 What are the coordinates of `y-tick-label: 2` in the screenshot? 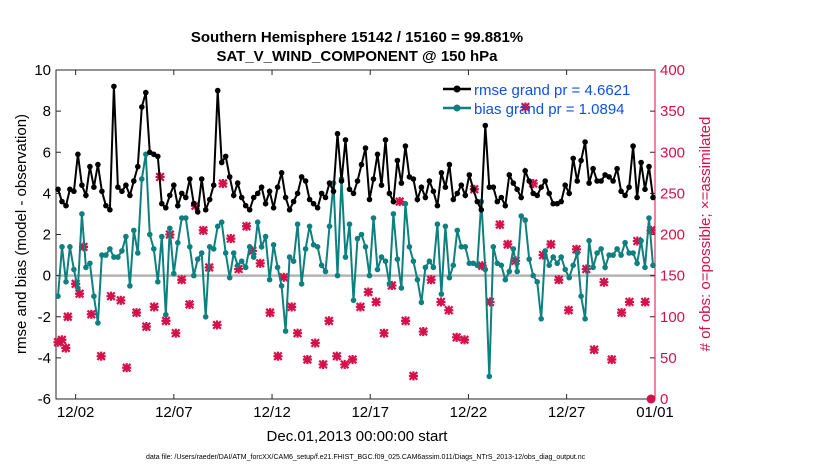 It's located at (47, 235).